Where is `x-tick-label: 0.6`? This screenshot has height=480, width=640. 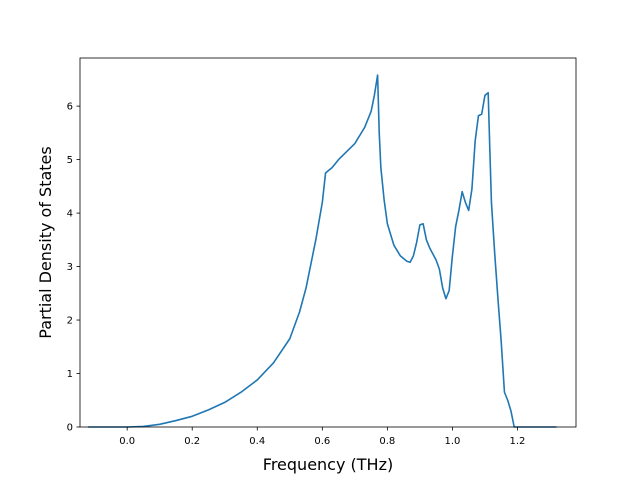 x-tick-label: 0.6 is located at coordinates (322, 441).